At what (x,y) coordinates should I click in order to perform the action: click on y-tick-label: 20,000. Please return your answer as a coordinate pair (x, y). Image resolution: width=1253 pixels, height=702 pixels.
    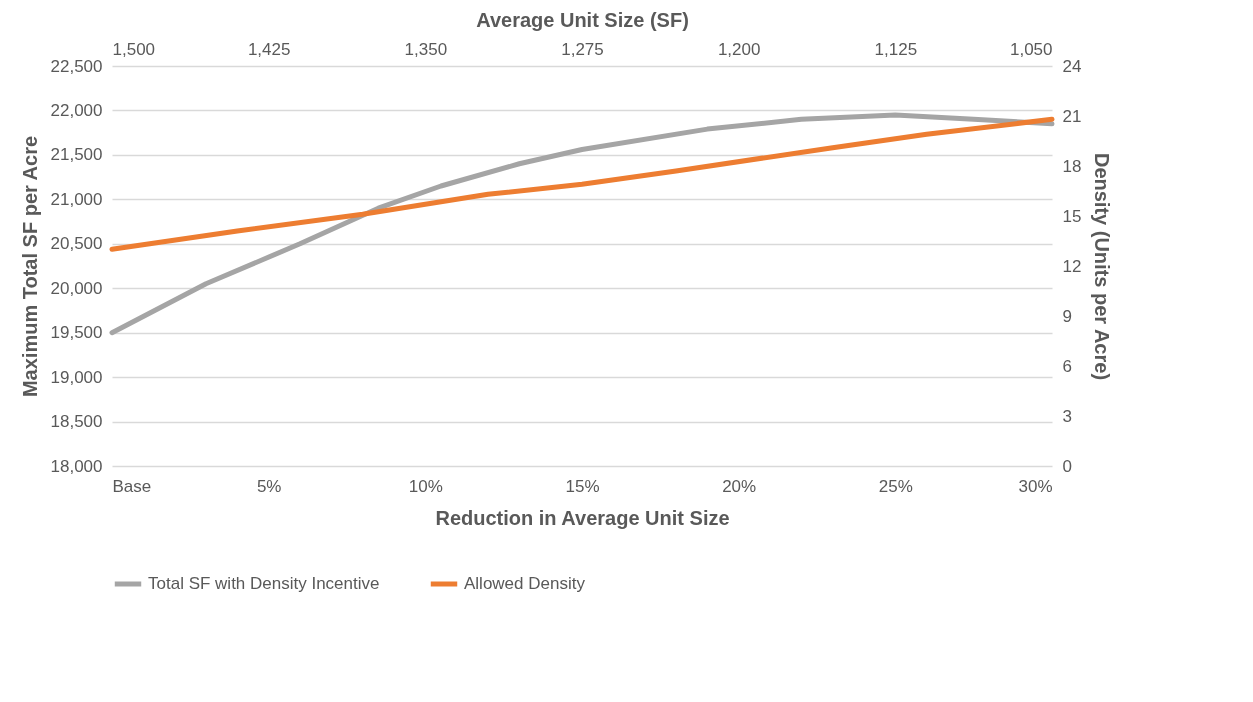
    Looking at the image, I should click on (76, 288).